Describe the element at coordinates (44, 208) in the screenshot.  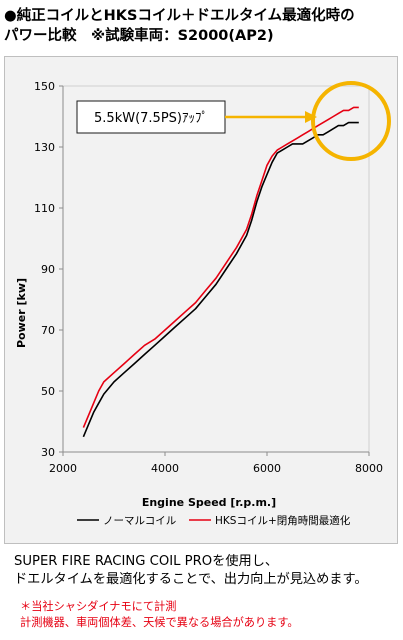
I see `y-tick-label: 110` at that location.